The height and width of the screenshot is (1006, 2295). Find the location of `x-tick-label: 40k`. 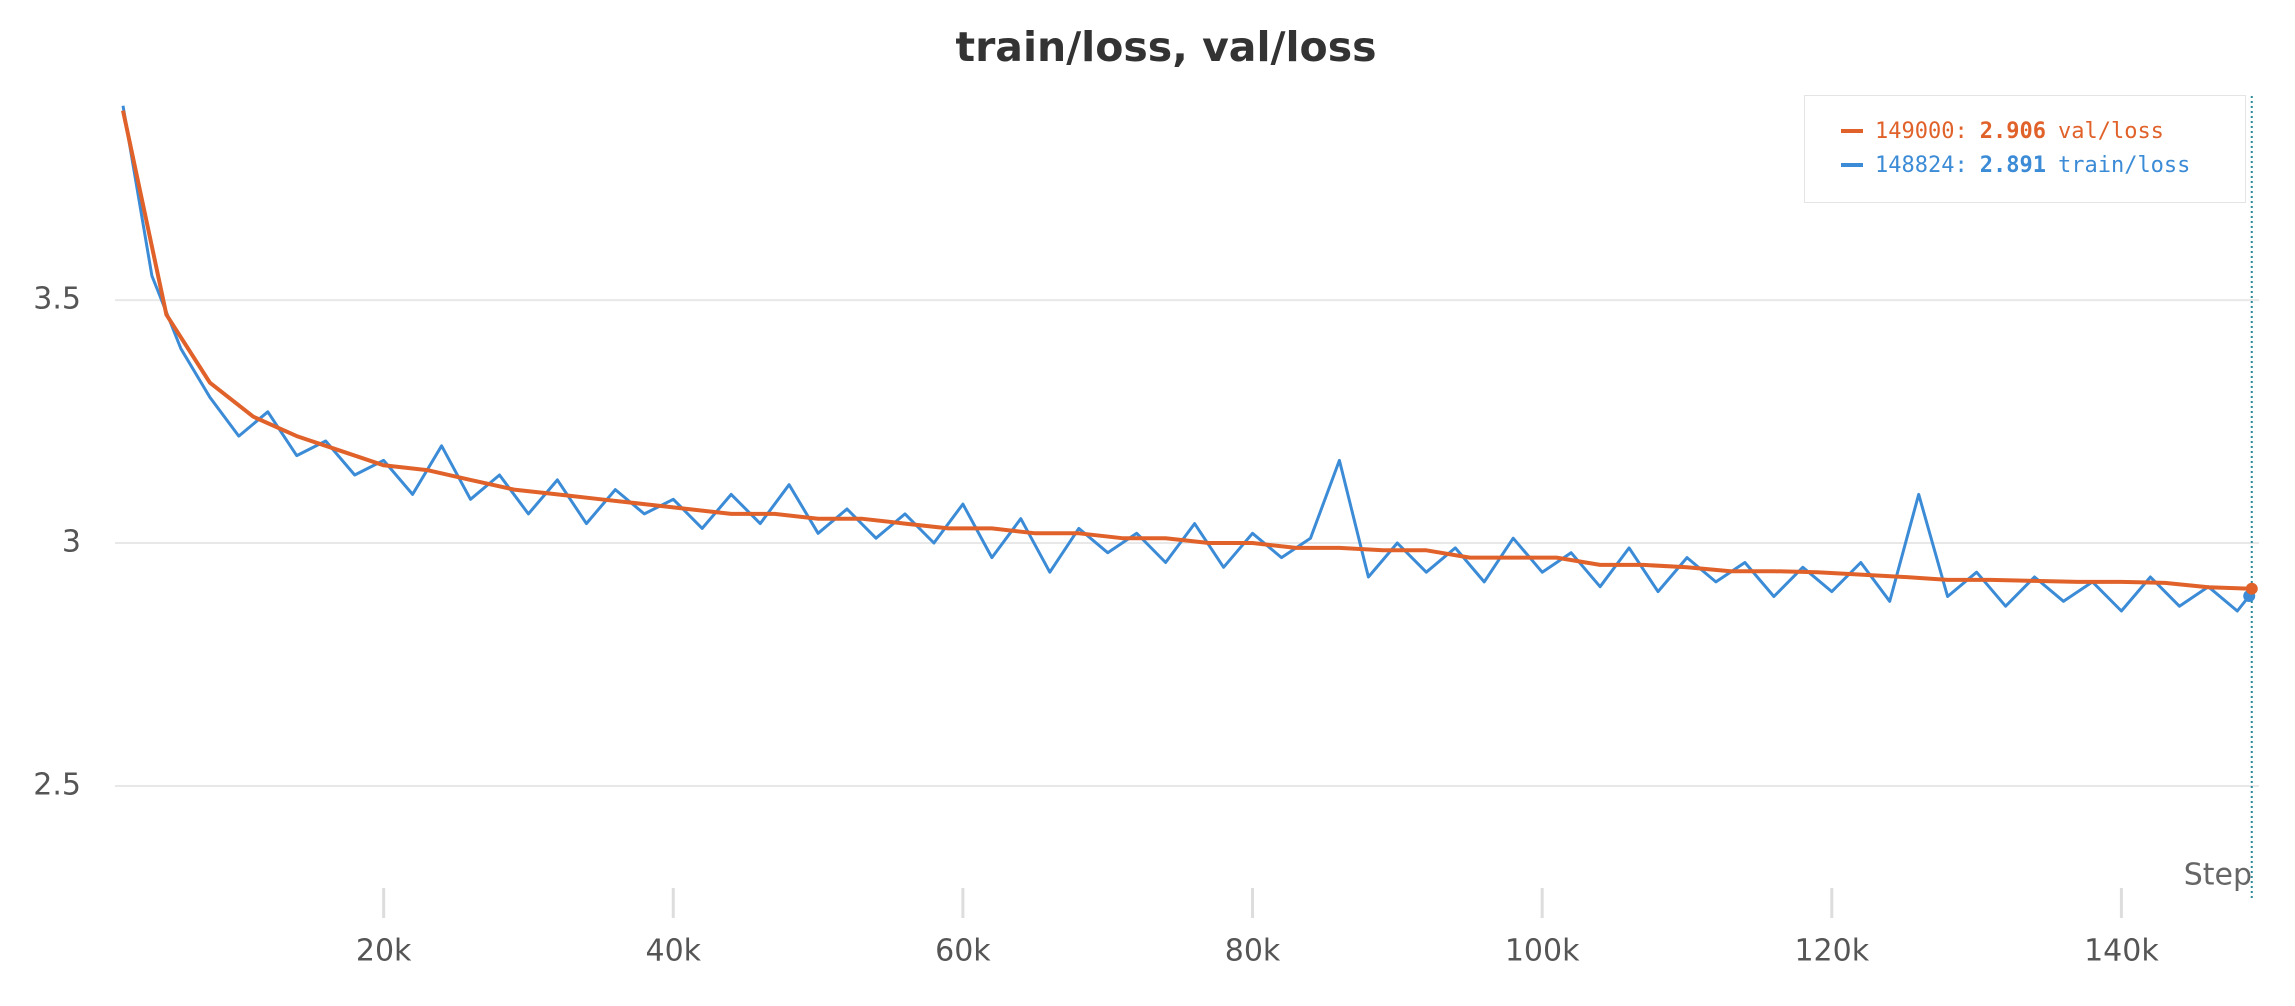

x-tick-label: 40k is located at coordinates (673, 951).